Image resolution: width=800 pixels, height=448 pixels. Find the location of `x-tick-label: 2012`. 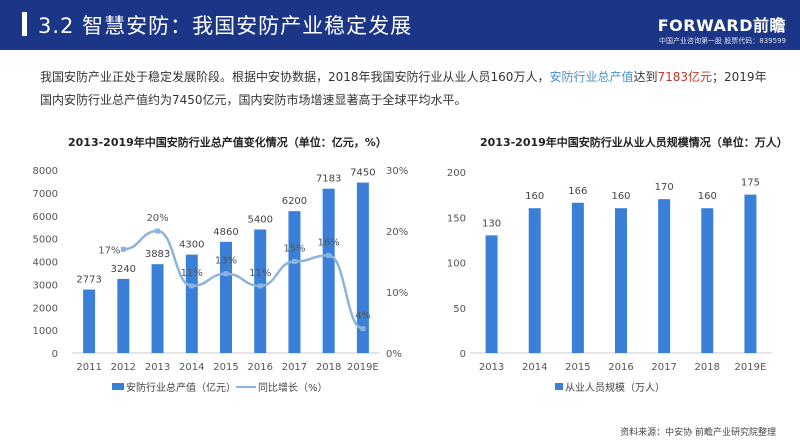

x-tick-label: 2012 is located at coordinates (123, 367).